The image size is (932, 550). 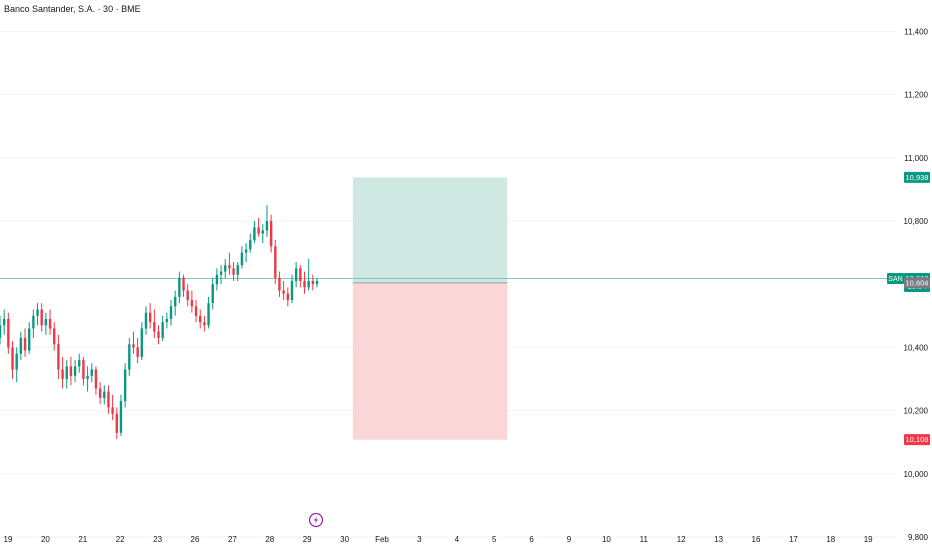 I want to click on symbol-badge, so click(x=895, y=279).